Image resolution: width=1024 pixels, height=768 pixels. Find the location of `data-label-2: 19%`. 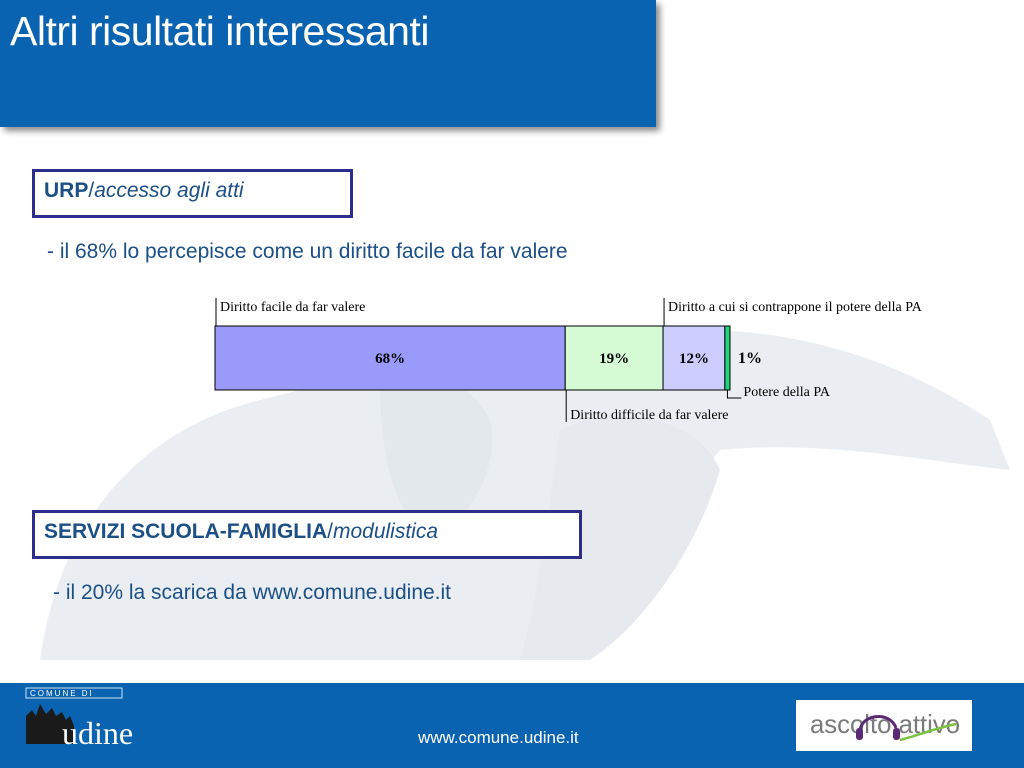

data-label-2: 19% is located at coordinates (614, 359).